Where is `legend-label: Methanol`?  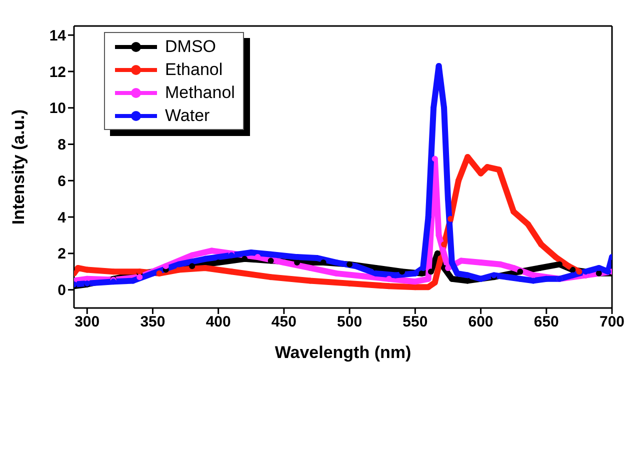 legend-label: Methanol is located at coordinates (200, 92).